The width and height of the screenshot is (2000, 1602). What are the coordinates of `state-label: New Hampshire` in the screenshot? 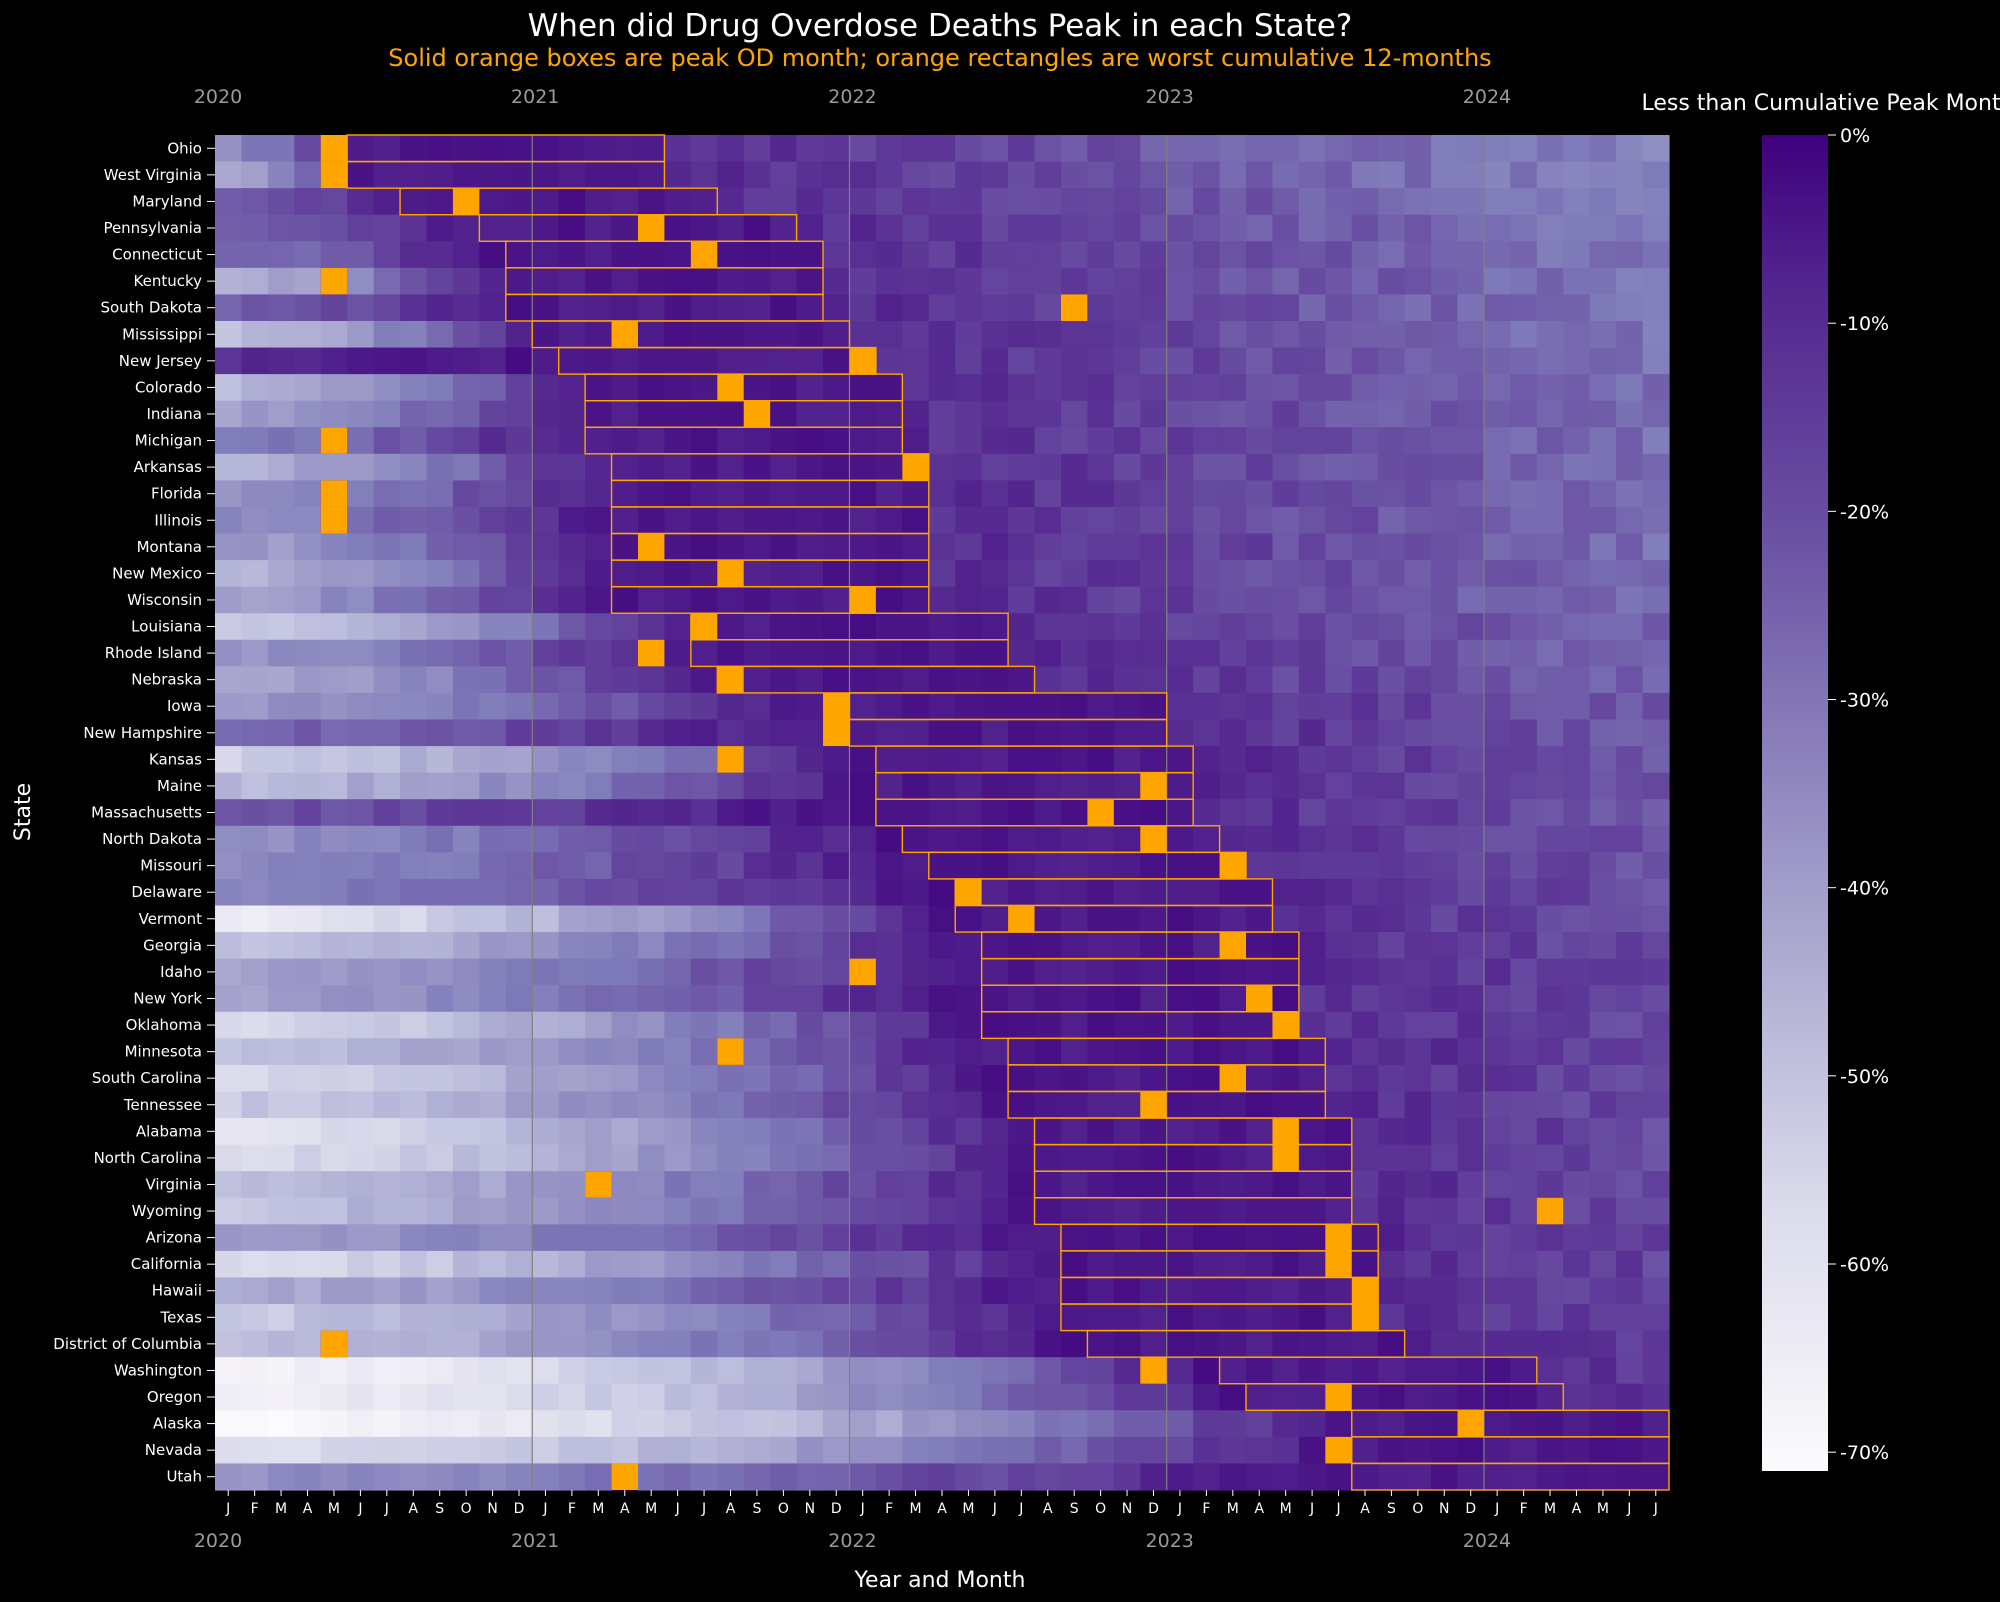 It's located at (142, 733).